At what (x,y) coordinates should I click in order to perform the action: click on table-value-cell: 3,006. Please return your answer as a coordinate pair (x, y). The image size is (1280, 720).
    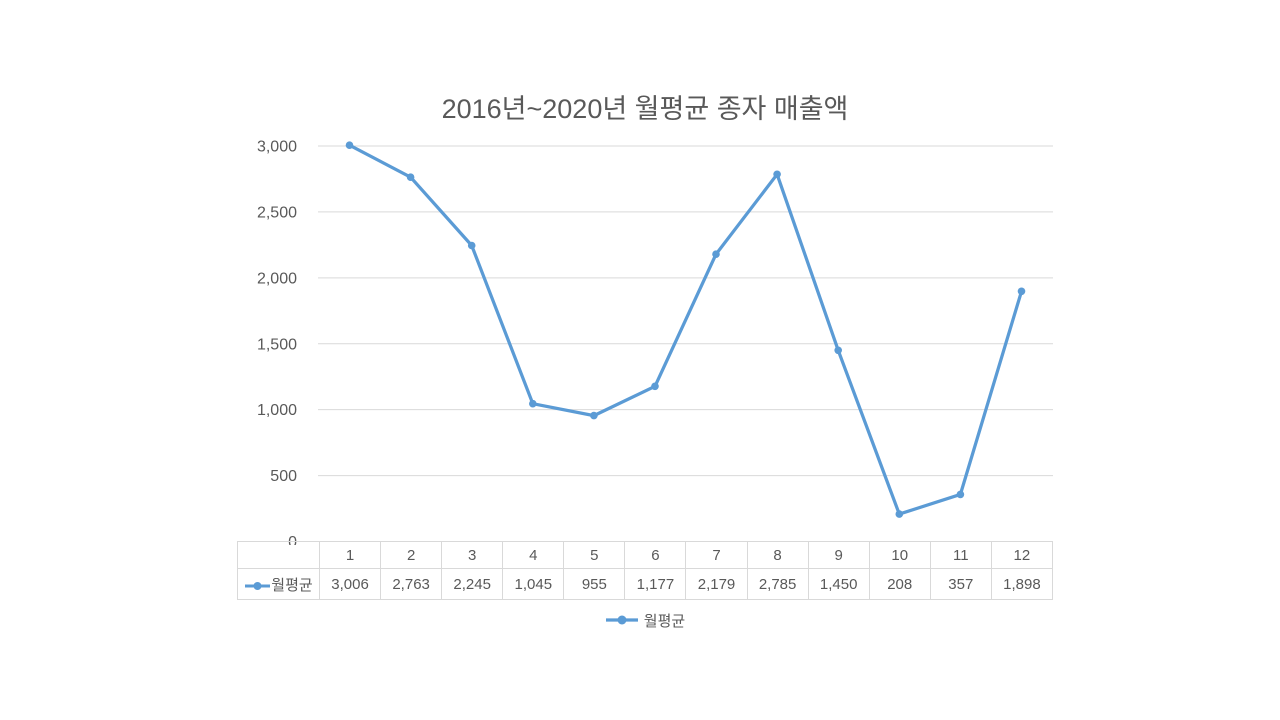
    Looking at the image, I should click on (350, 584).